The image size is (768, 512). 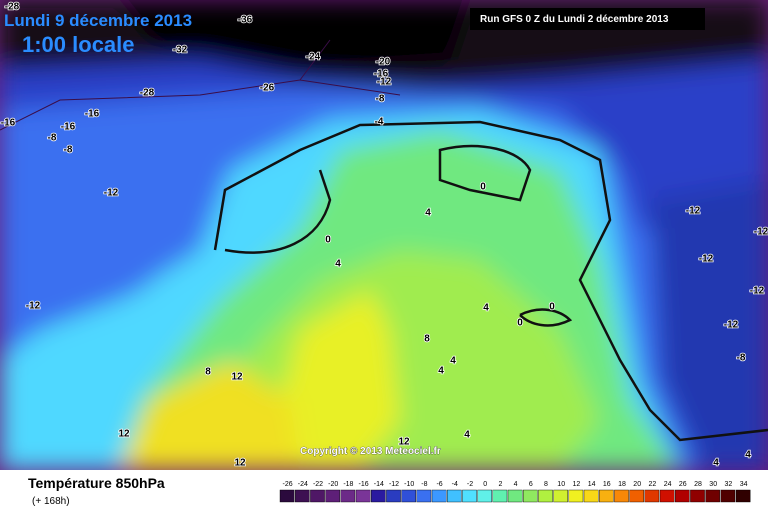 I want to click on legend-label: 32, so click(x=729, y=484).